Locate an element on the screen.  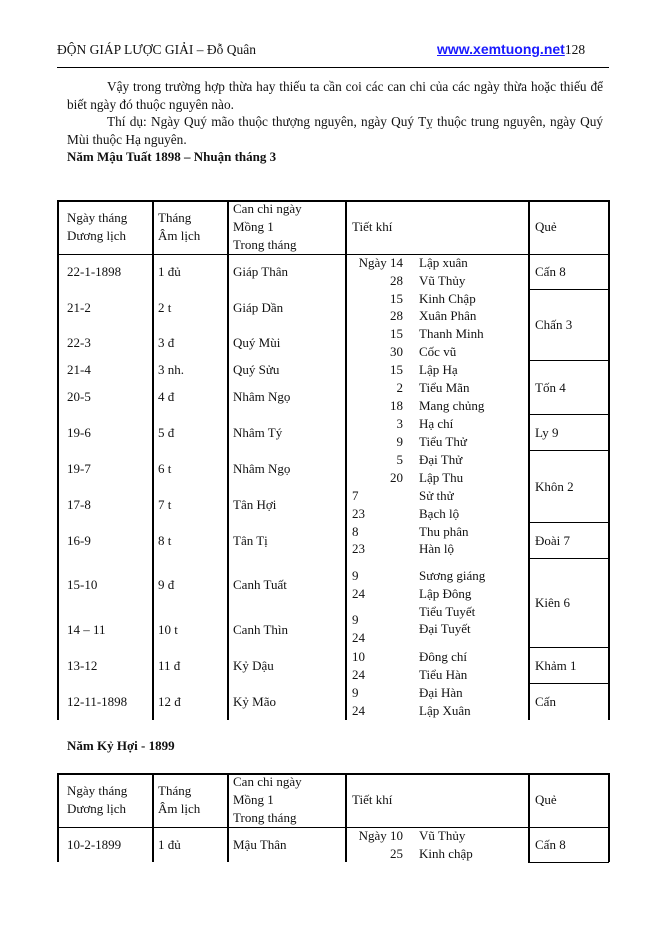
tiet-khi-name: Tiểu Mãn is located at coordinates (444, 387).